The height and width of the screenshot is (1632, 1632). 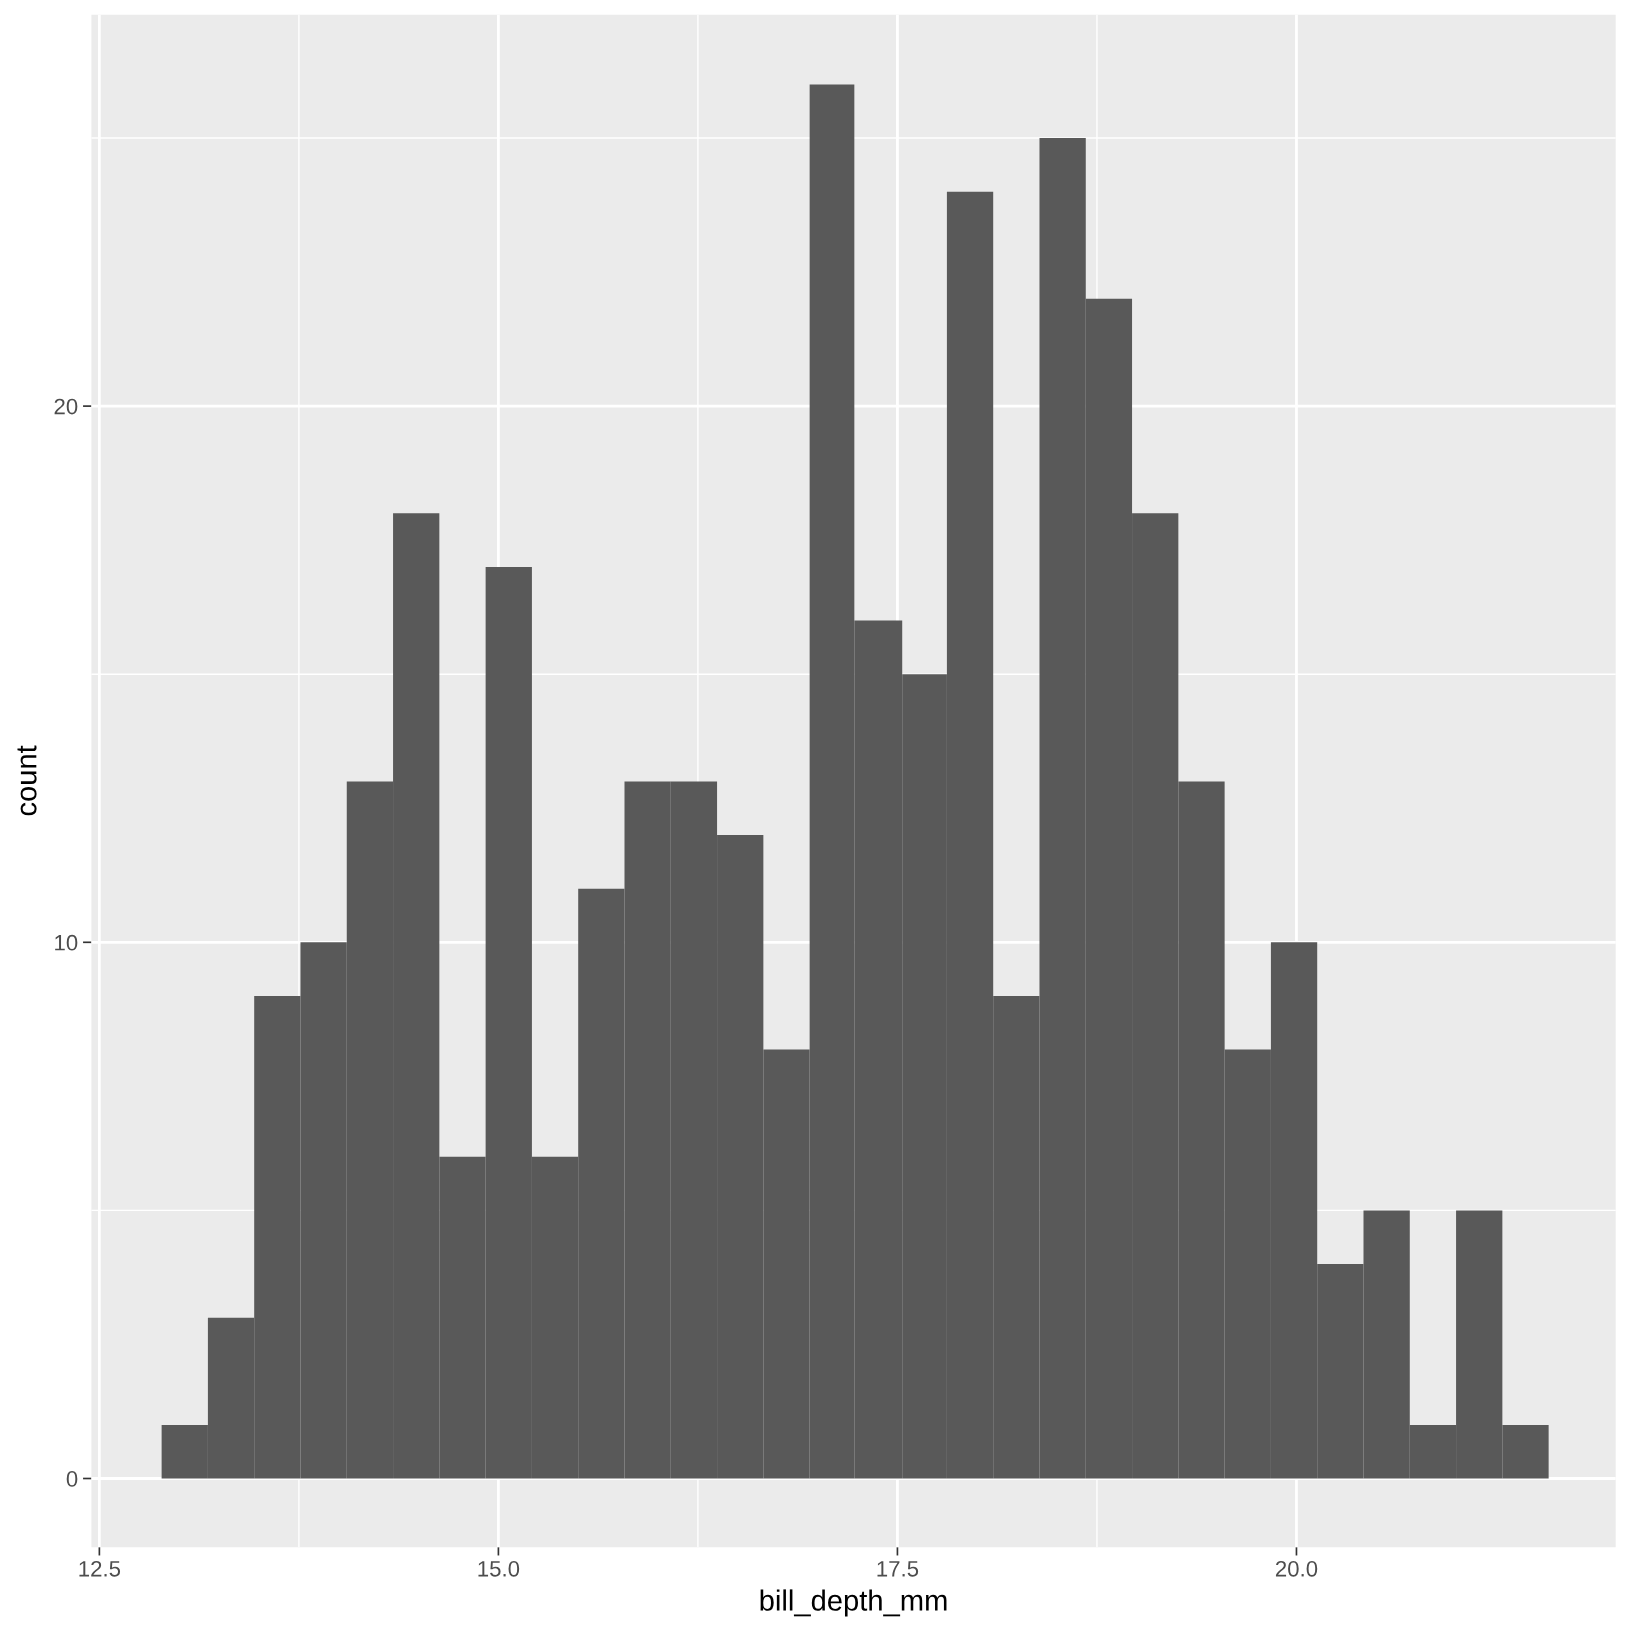 What do you see at coordinates (66, 406) in the screenshot?
I see `y-tick-label: 20` at bounding box center [66, 406].